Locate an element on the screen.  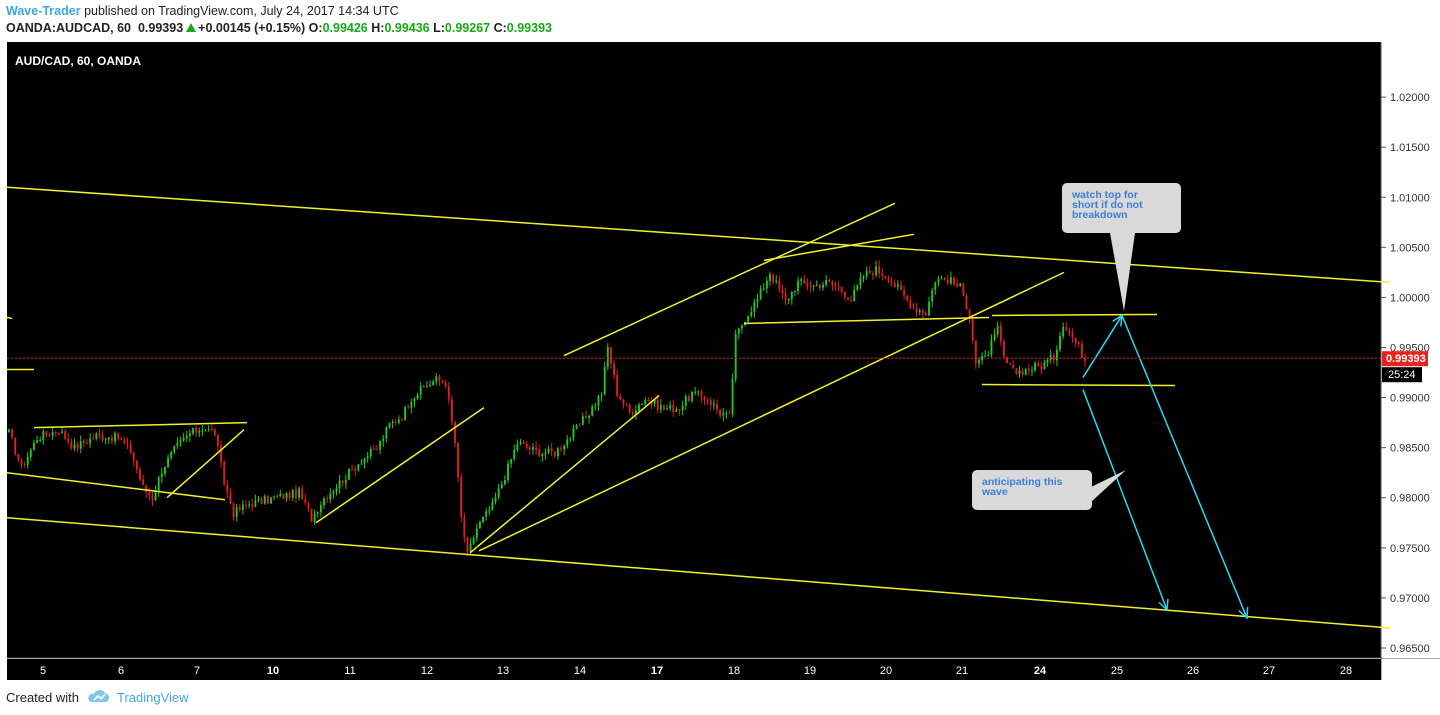
callout-box is located at coordinates (1121, 208).